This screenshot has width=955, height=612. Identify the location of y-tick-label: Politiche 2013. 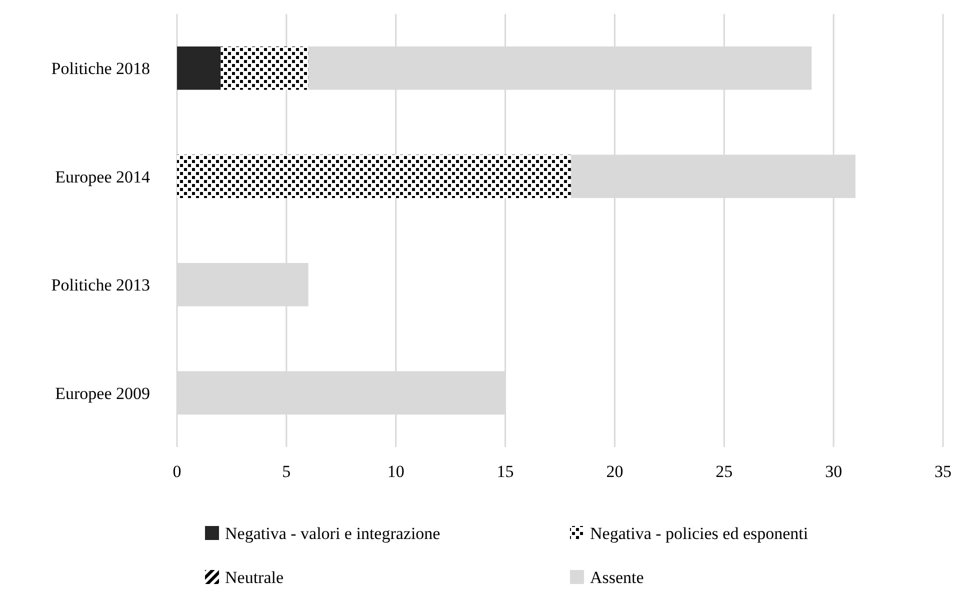
(100, 285).